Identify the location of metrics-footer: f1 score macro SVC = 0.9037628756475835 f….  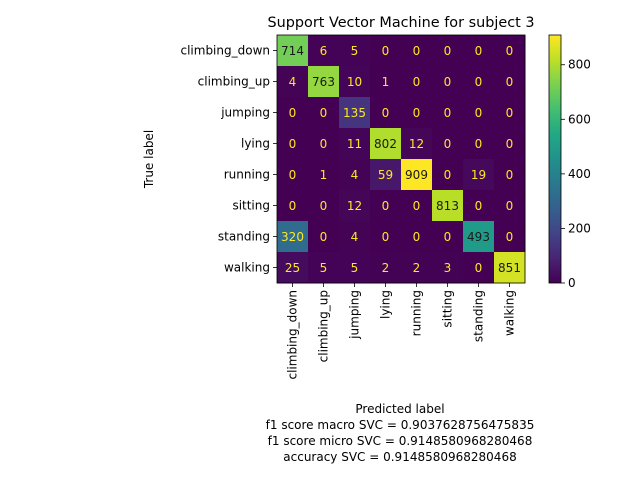
(400, 441).